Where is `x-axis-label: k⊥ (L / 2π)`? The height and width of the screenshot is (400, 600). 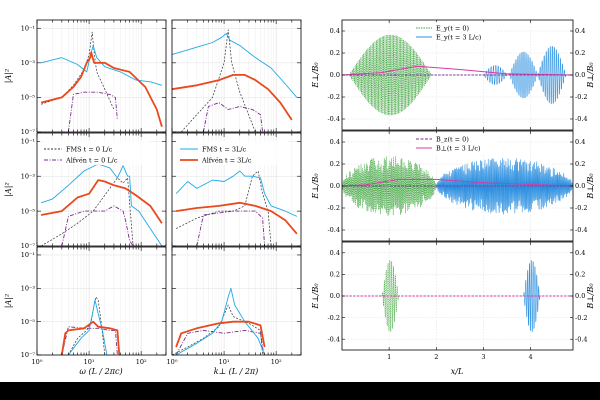
x-axis-label: k⊥ (L / 2π) is located at coordinates (236, 371).